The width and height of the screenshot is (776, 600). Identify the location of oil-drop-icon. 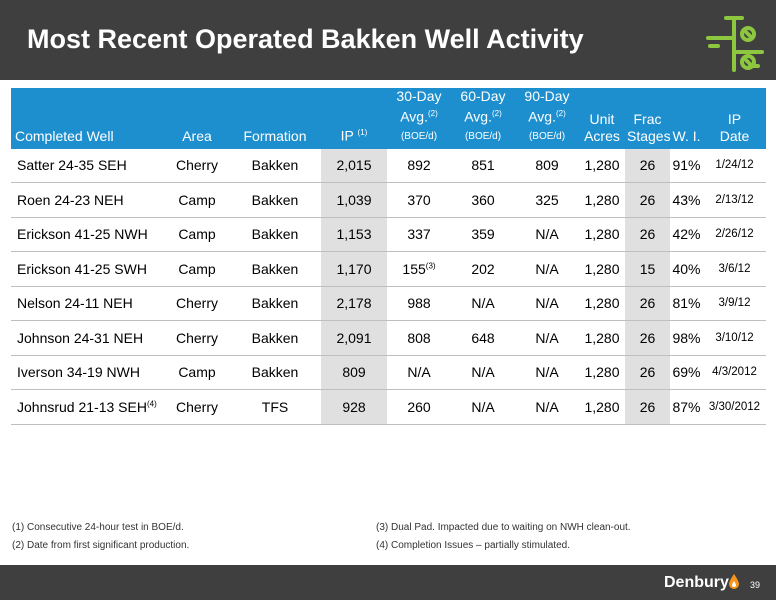
(734, 581).